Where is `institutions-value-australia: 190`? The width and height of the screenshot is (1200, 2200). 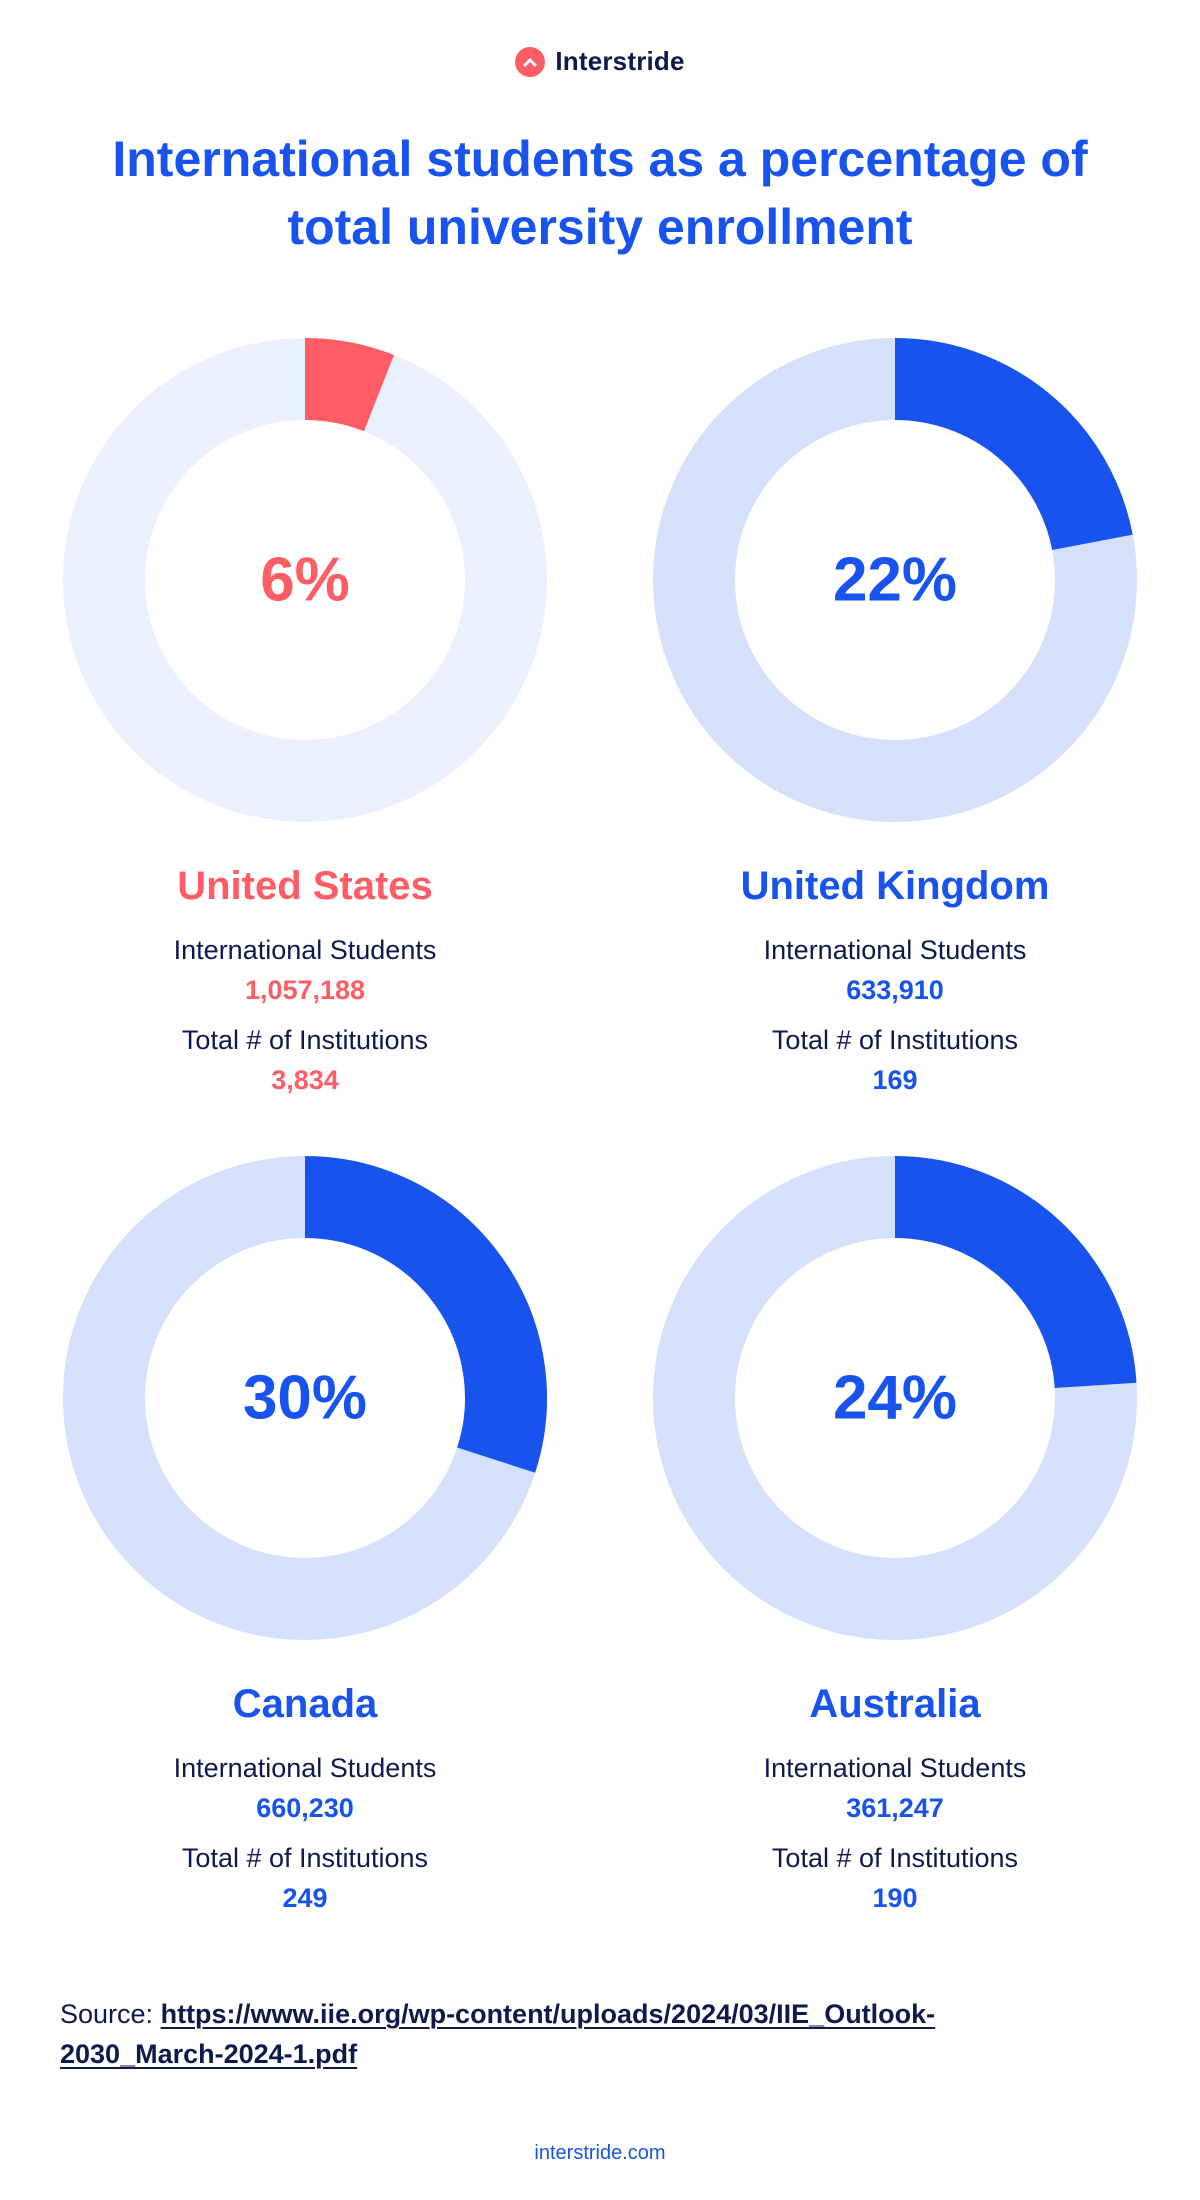
institutions-value-australia: 190 is located at coordinates (895, 1898).